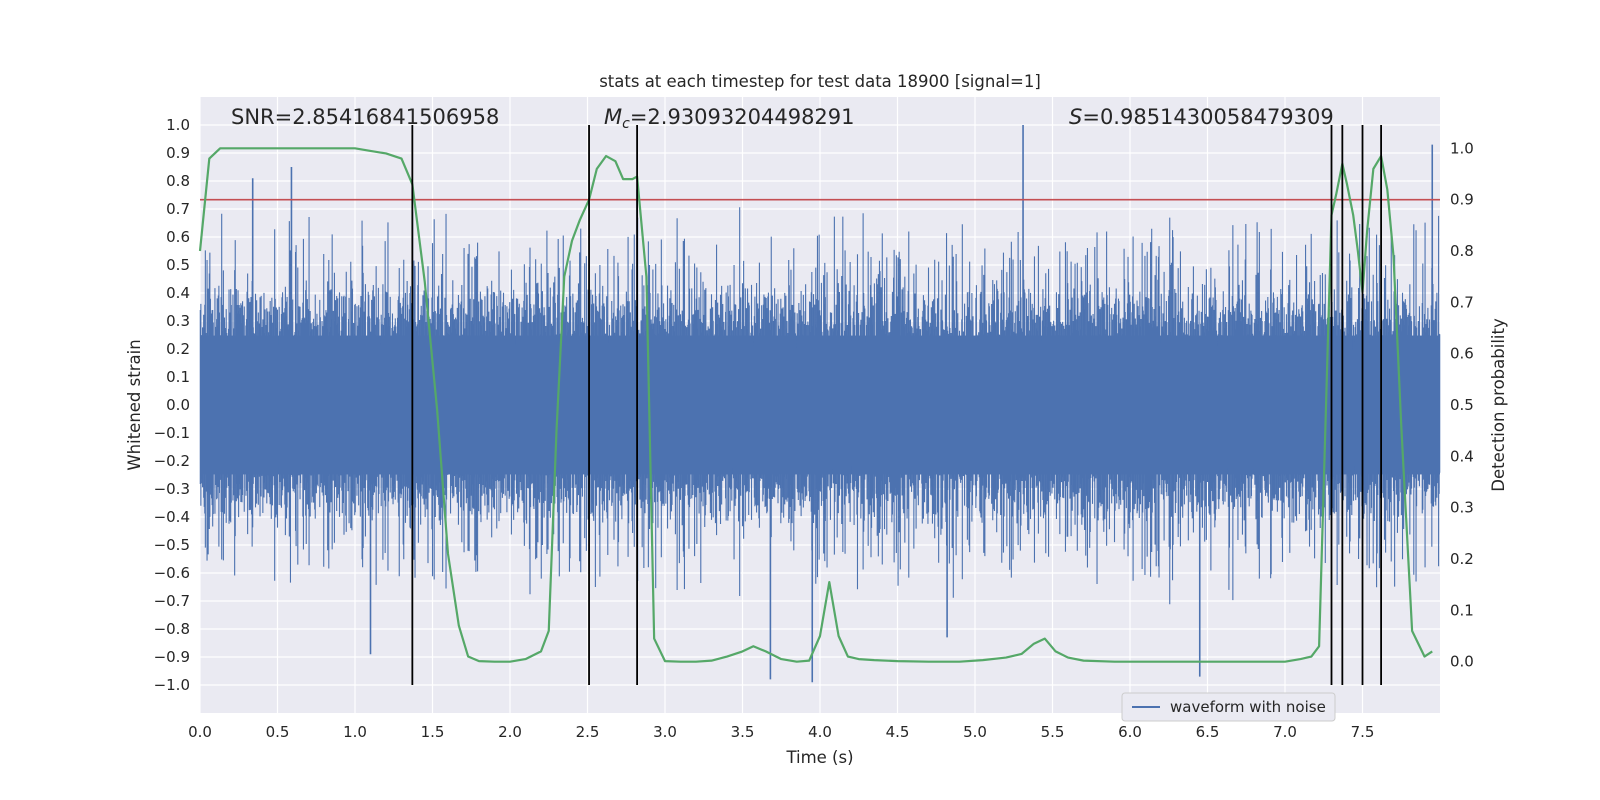  I want to click on x-tick-label: 0.5, so click(278, 732).